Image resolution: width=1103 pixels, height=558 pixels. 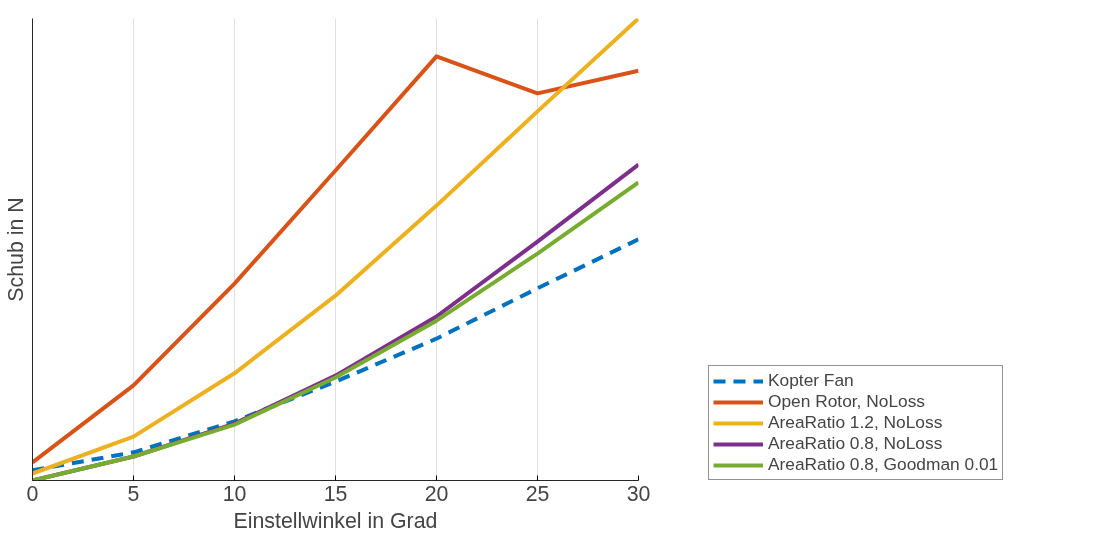 I want to click on x-tick-label: 30, so click(x=638, y=493).